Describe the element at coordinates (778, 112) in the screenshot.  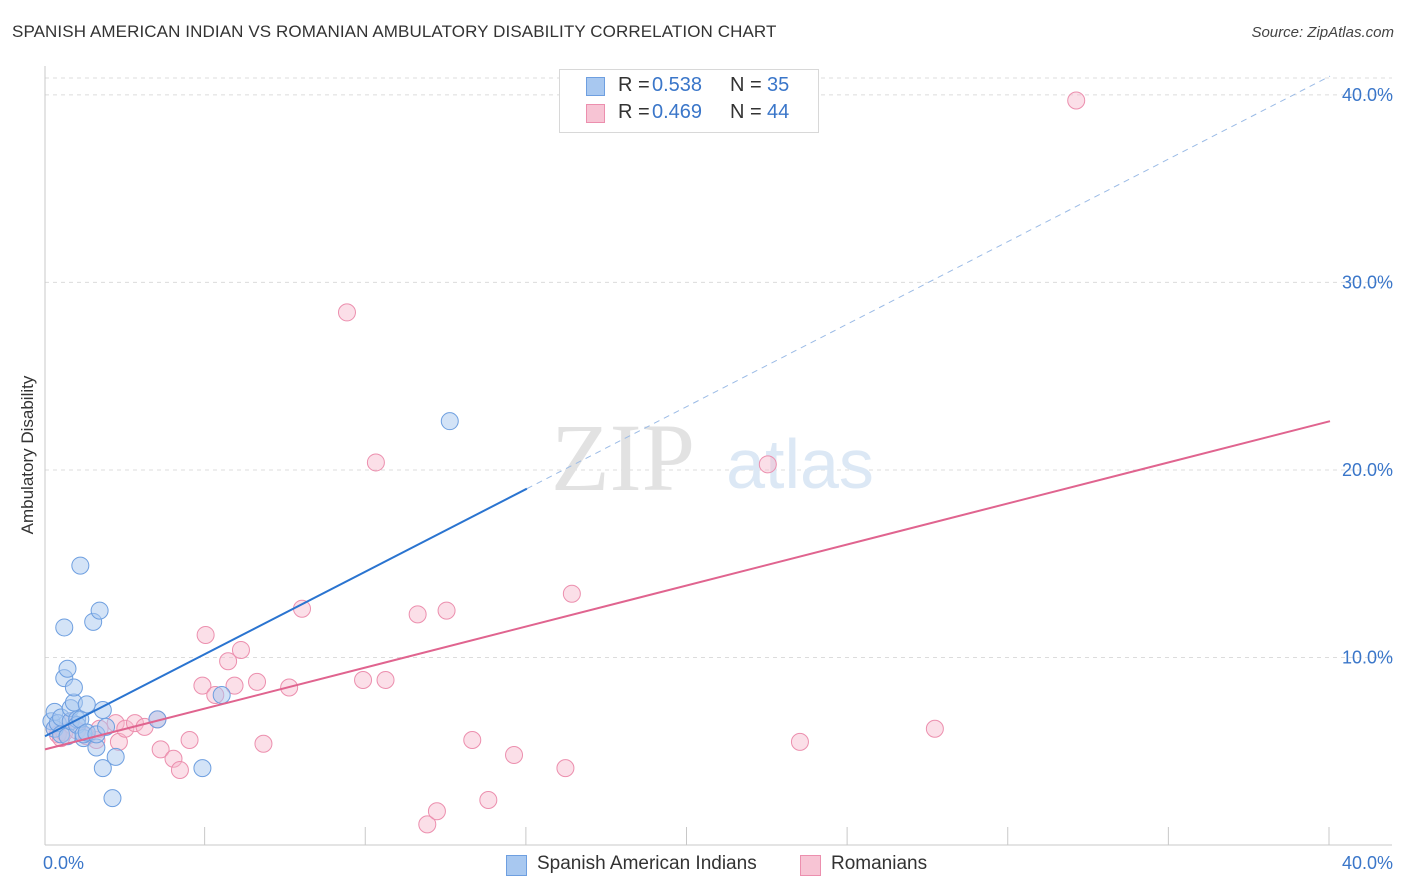
I see `legend-n-value: 44` at that location.